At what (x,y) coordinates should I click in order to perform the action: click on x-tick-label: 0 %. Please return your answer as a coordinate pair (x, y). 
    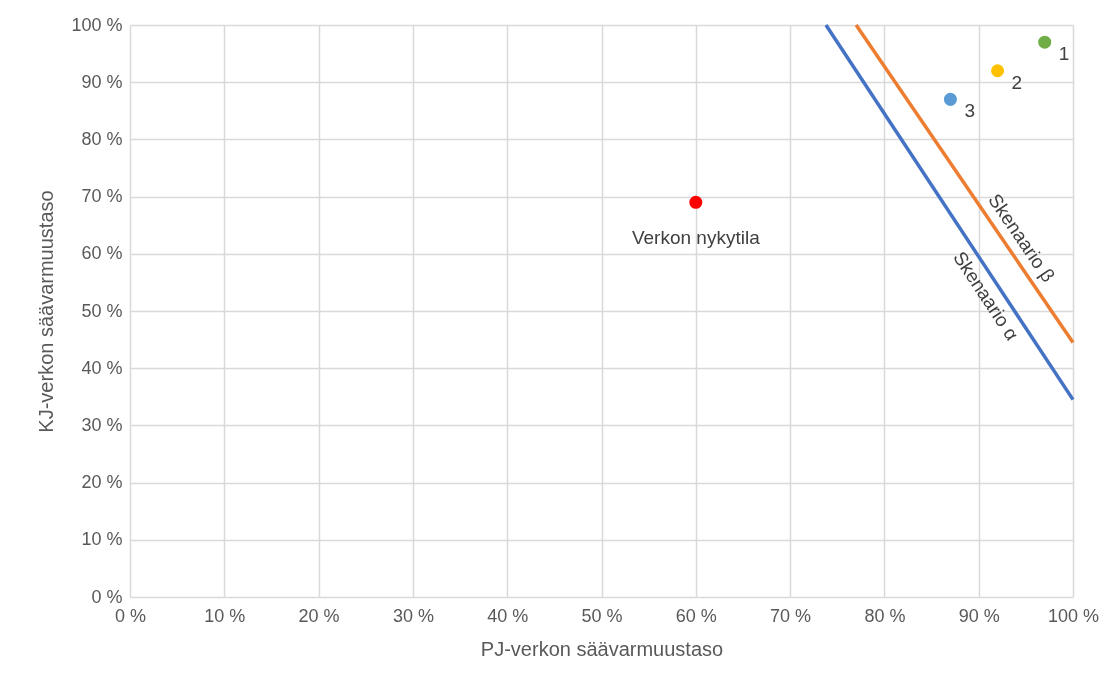
    Looking at the image, I should click on (130, 615).